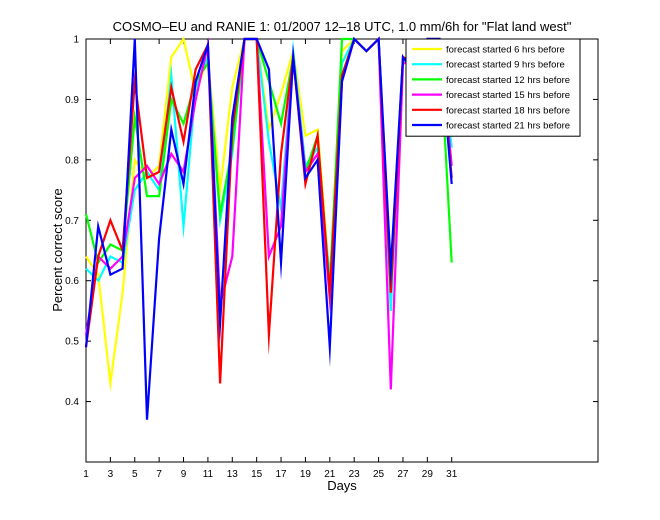  What do you see at coordinates (72, 221) in the screenshot?
I see `y-tick-label: 0.7` at bounding box center [72, 221].